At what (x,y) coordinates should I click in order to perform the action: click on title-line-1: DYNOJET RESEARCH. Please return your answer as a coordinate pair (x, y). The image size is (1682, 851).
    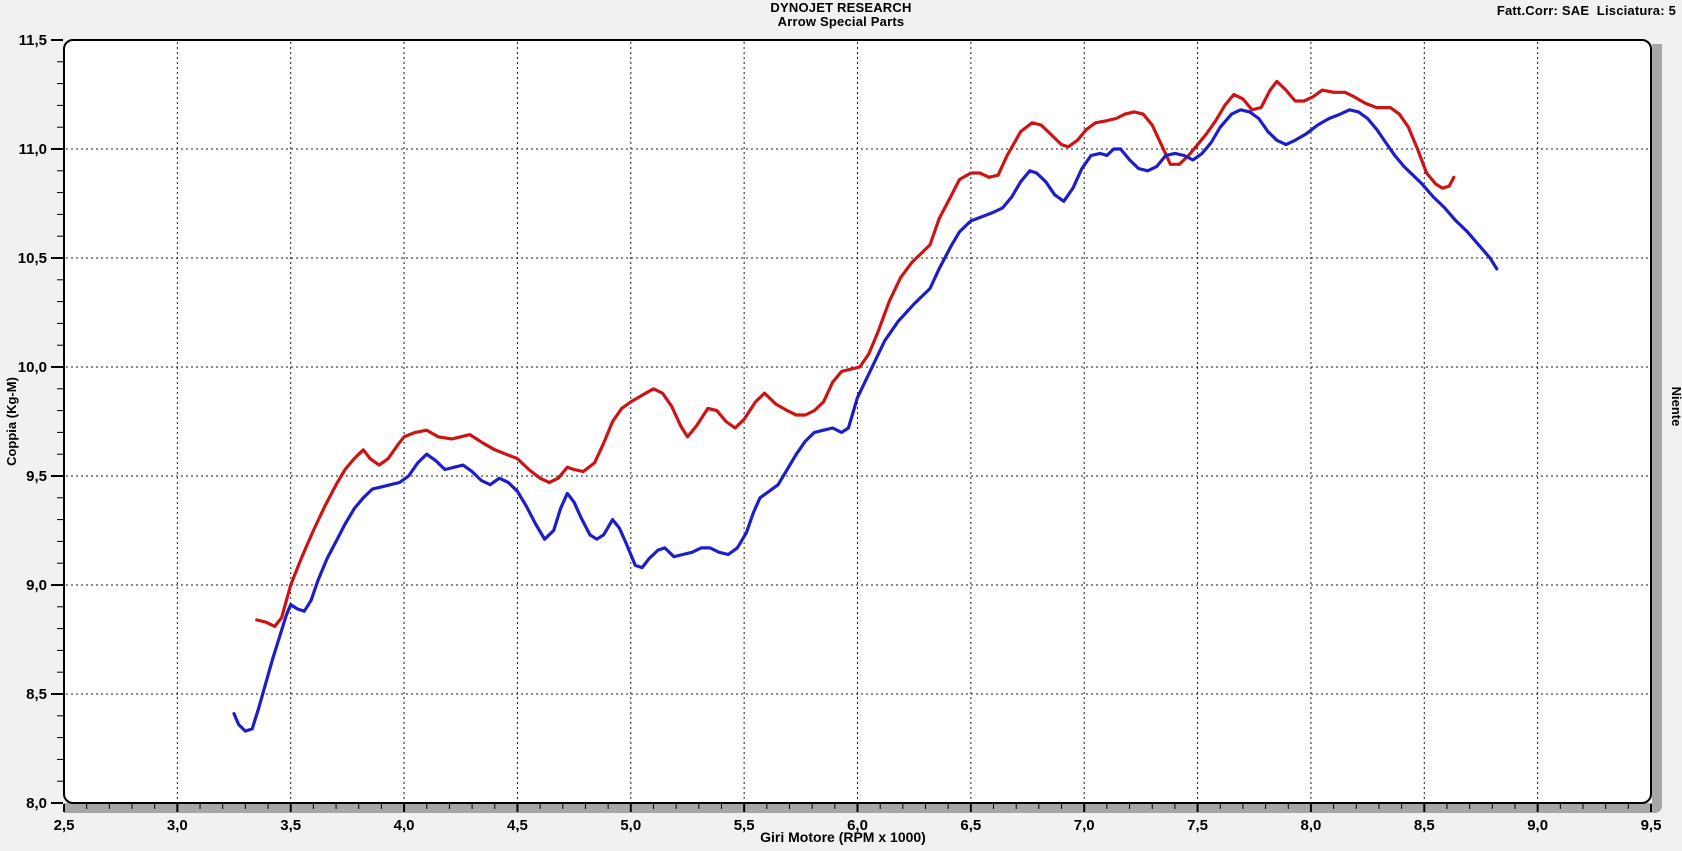
    Looking at the image, I should click on (841, 7).